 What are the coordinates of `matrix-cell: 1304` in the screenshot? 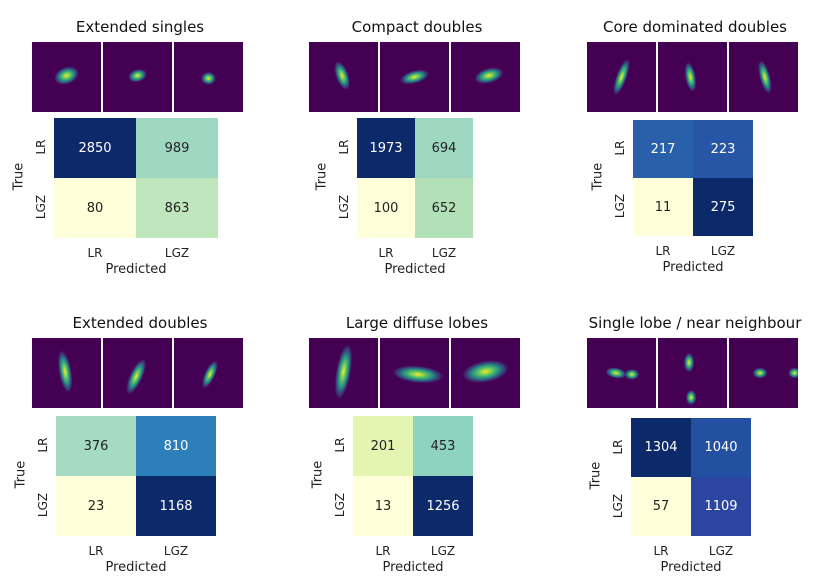 It's located at (661, 447).